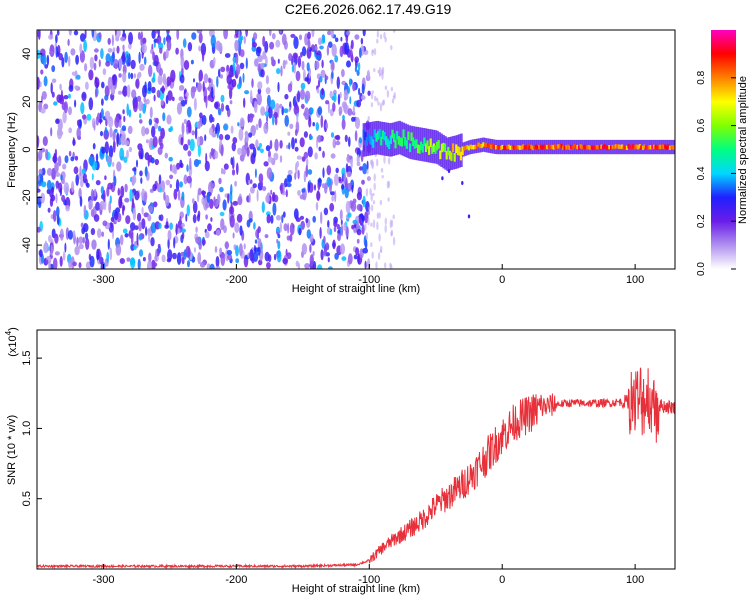 This screenshot has height=600, width=750. I want to click on carrier-halo, so click(403, 139).